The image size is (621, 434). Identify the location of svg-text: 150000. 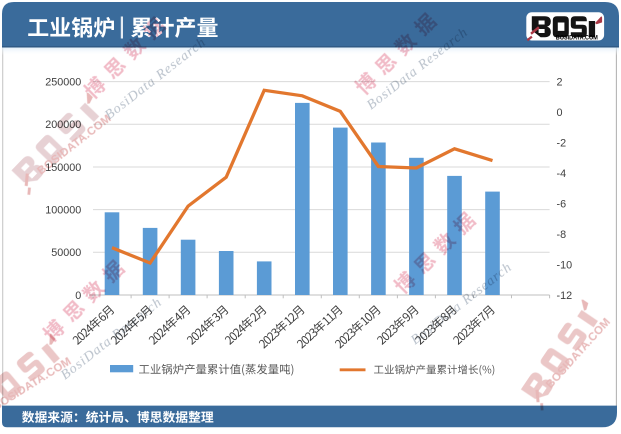
(63, 168).